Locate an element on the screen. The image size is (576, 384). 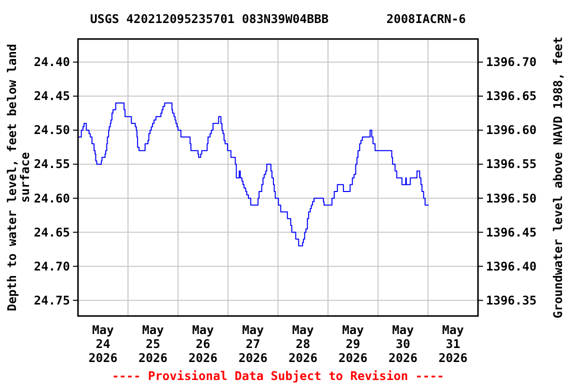
y-tick-label: 24.60 is located at coordinates (52, 198).